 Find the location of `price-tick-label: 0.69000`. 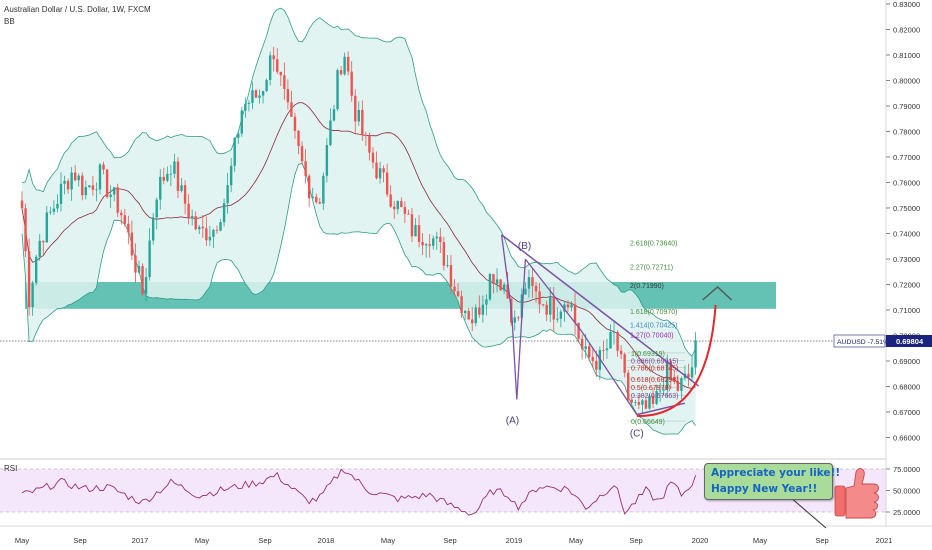

price-tick-label: 0.69000 is located at coordinates (906, 361).